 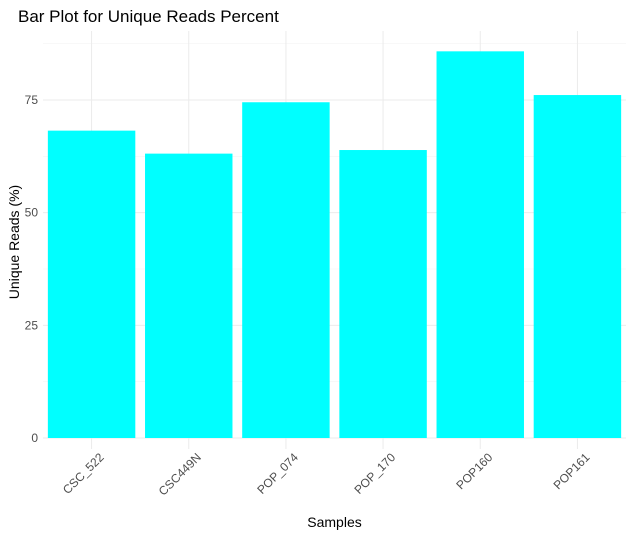 I want to click on x-tick-label: CSC_522, so click(x=83, y=473).